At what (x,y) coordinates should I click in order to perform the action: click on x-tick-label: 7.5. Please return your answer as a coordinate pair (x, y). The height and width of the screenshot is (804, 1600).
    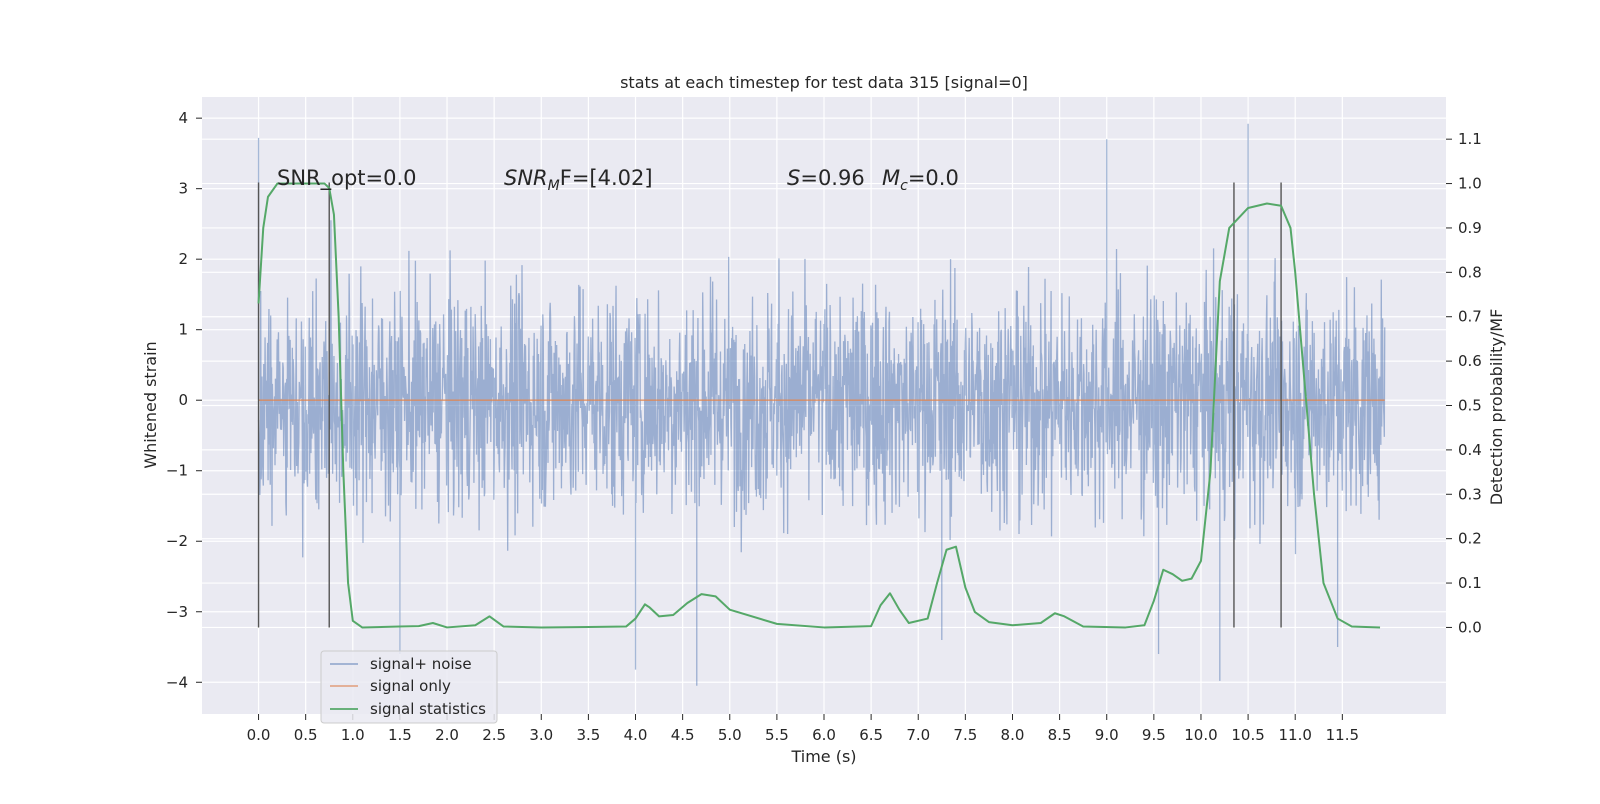
    Looking at the image, I should click on (965, 735).